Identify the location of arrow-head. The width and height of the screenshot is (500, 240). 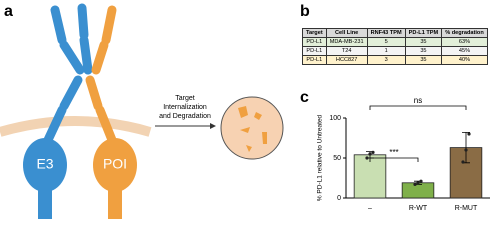
(213, 126).